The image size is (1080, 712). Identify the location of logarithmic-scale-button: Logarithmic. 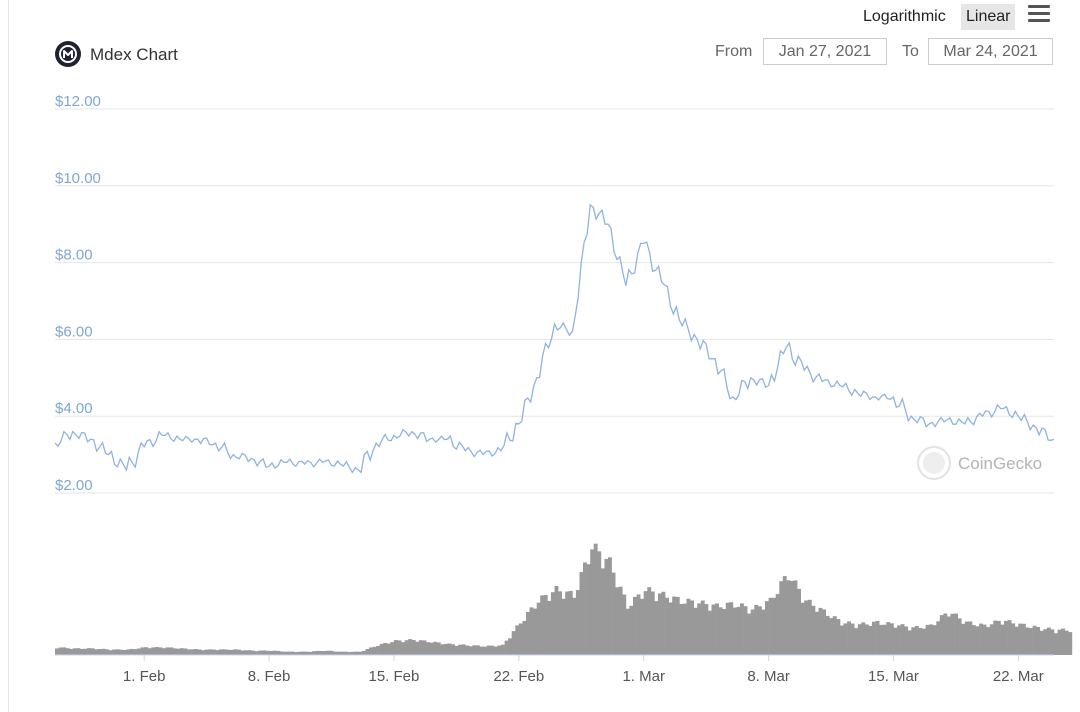
(904, 16).